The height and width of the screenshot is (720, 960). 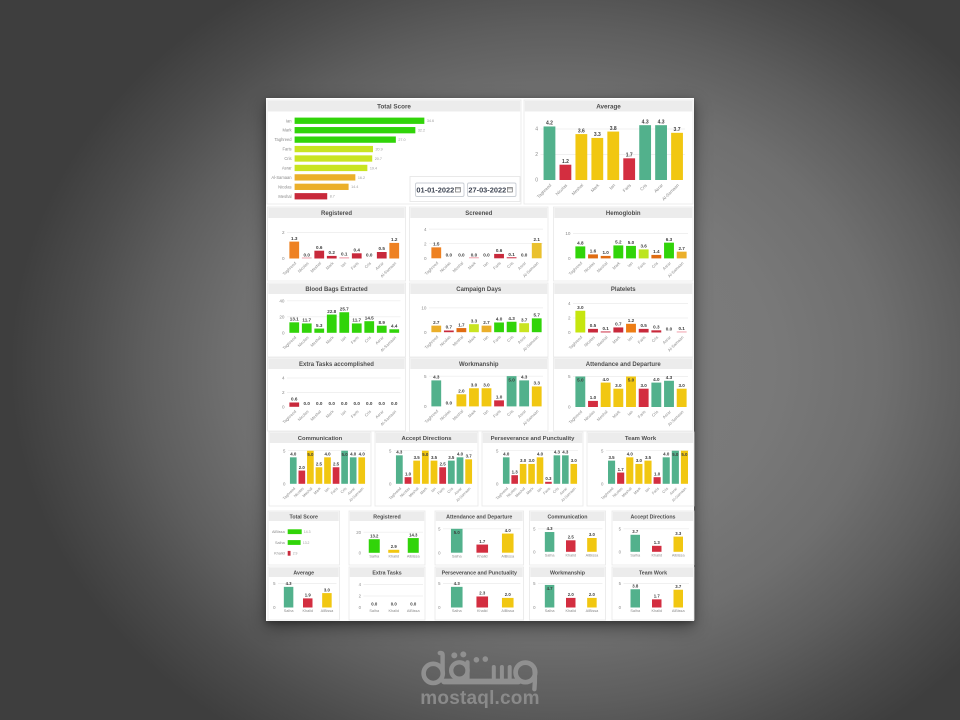 What do you see at coordinates (282, 301) in the screenshot?
I see `svg-text: 40` at bounding box center [282, 301].